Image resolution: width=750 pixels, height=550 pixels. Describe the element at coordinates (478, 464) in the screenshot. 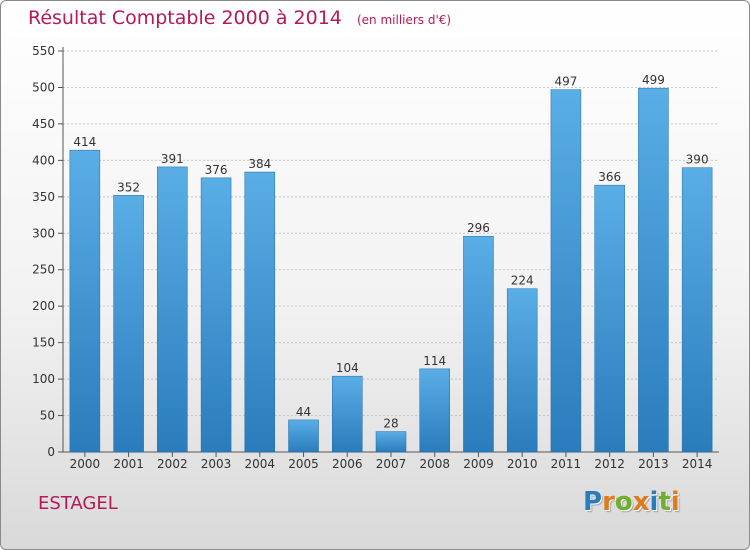

I see `x-tick-label: 2009` at that location.